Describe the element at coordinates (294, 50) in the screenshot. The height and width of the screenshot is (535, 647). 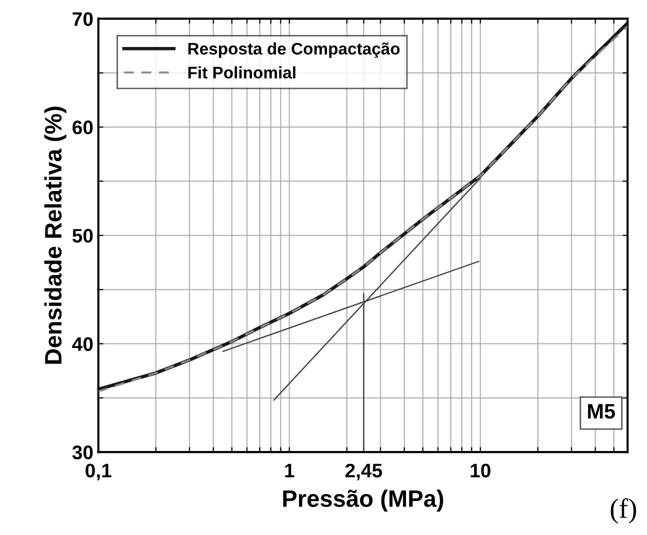
I see `legend-label: Resposta de Compactação` at that location.